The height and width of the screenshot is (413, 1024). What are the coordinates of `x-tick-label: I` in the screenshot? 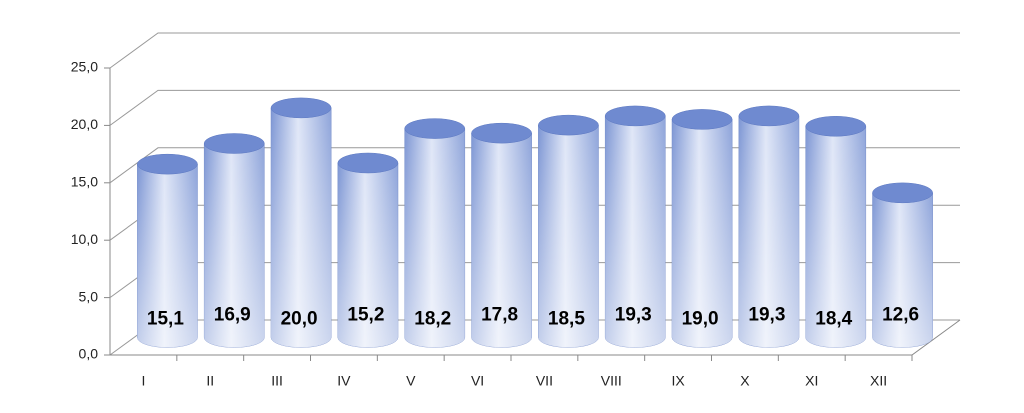 It's located at (143, 381).